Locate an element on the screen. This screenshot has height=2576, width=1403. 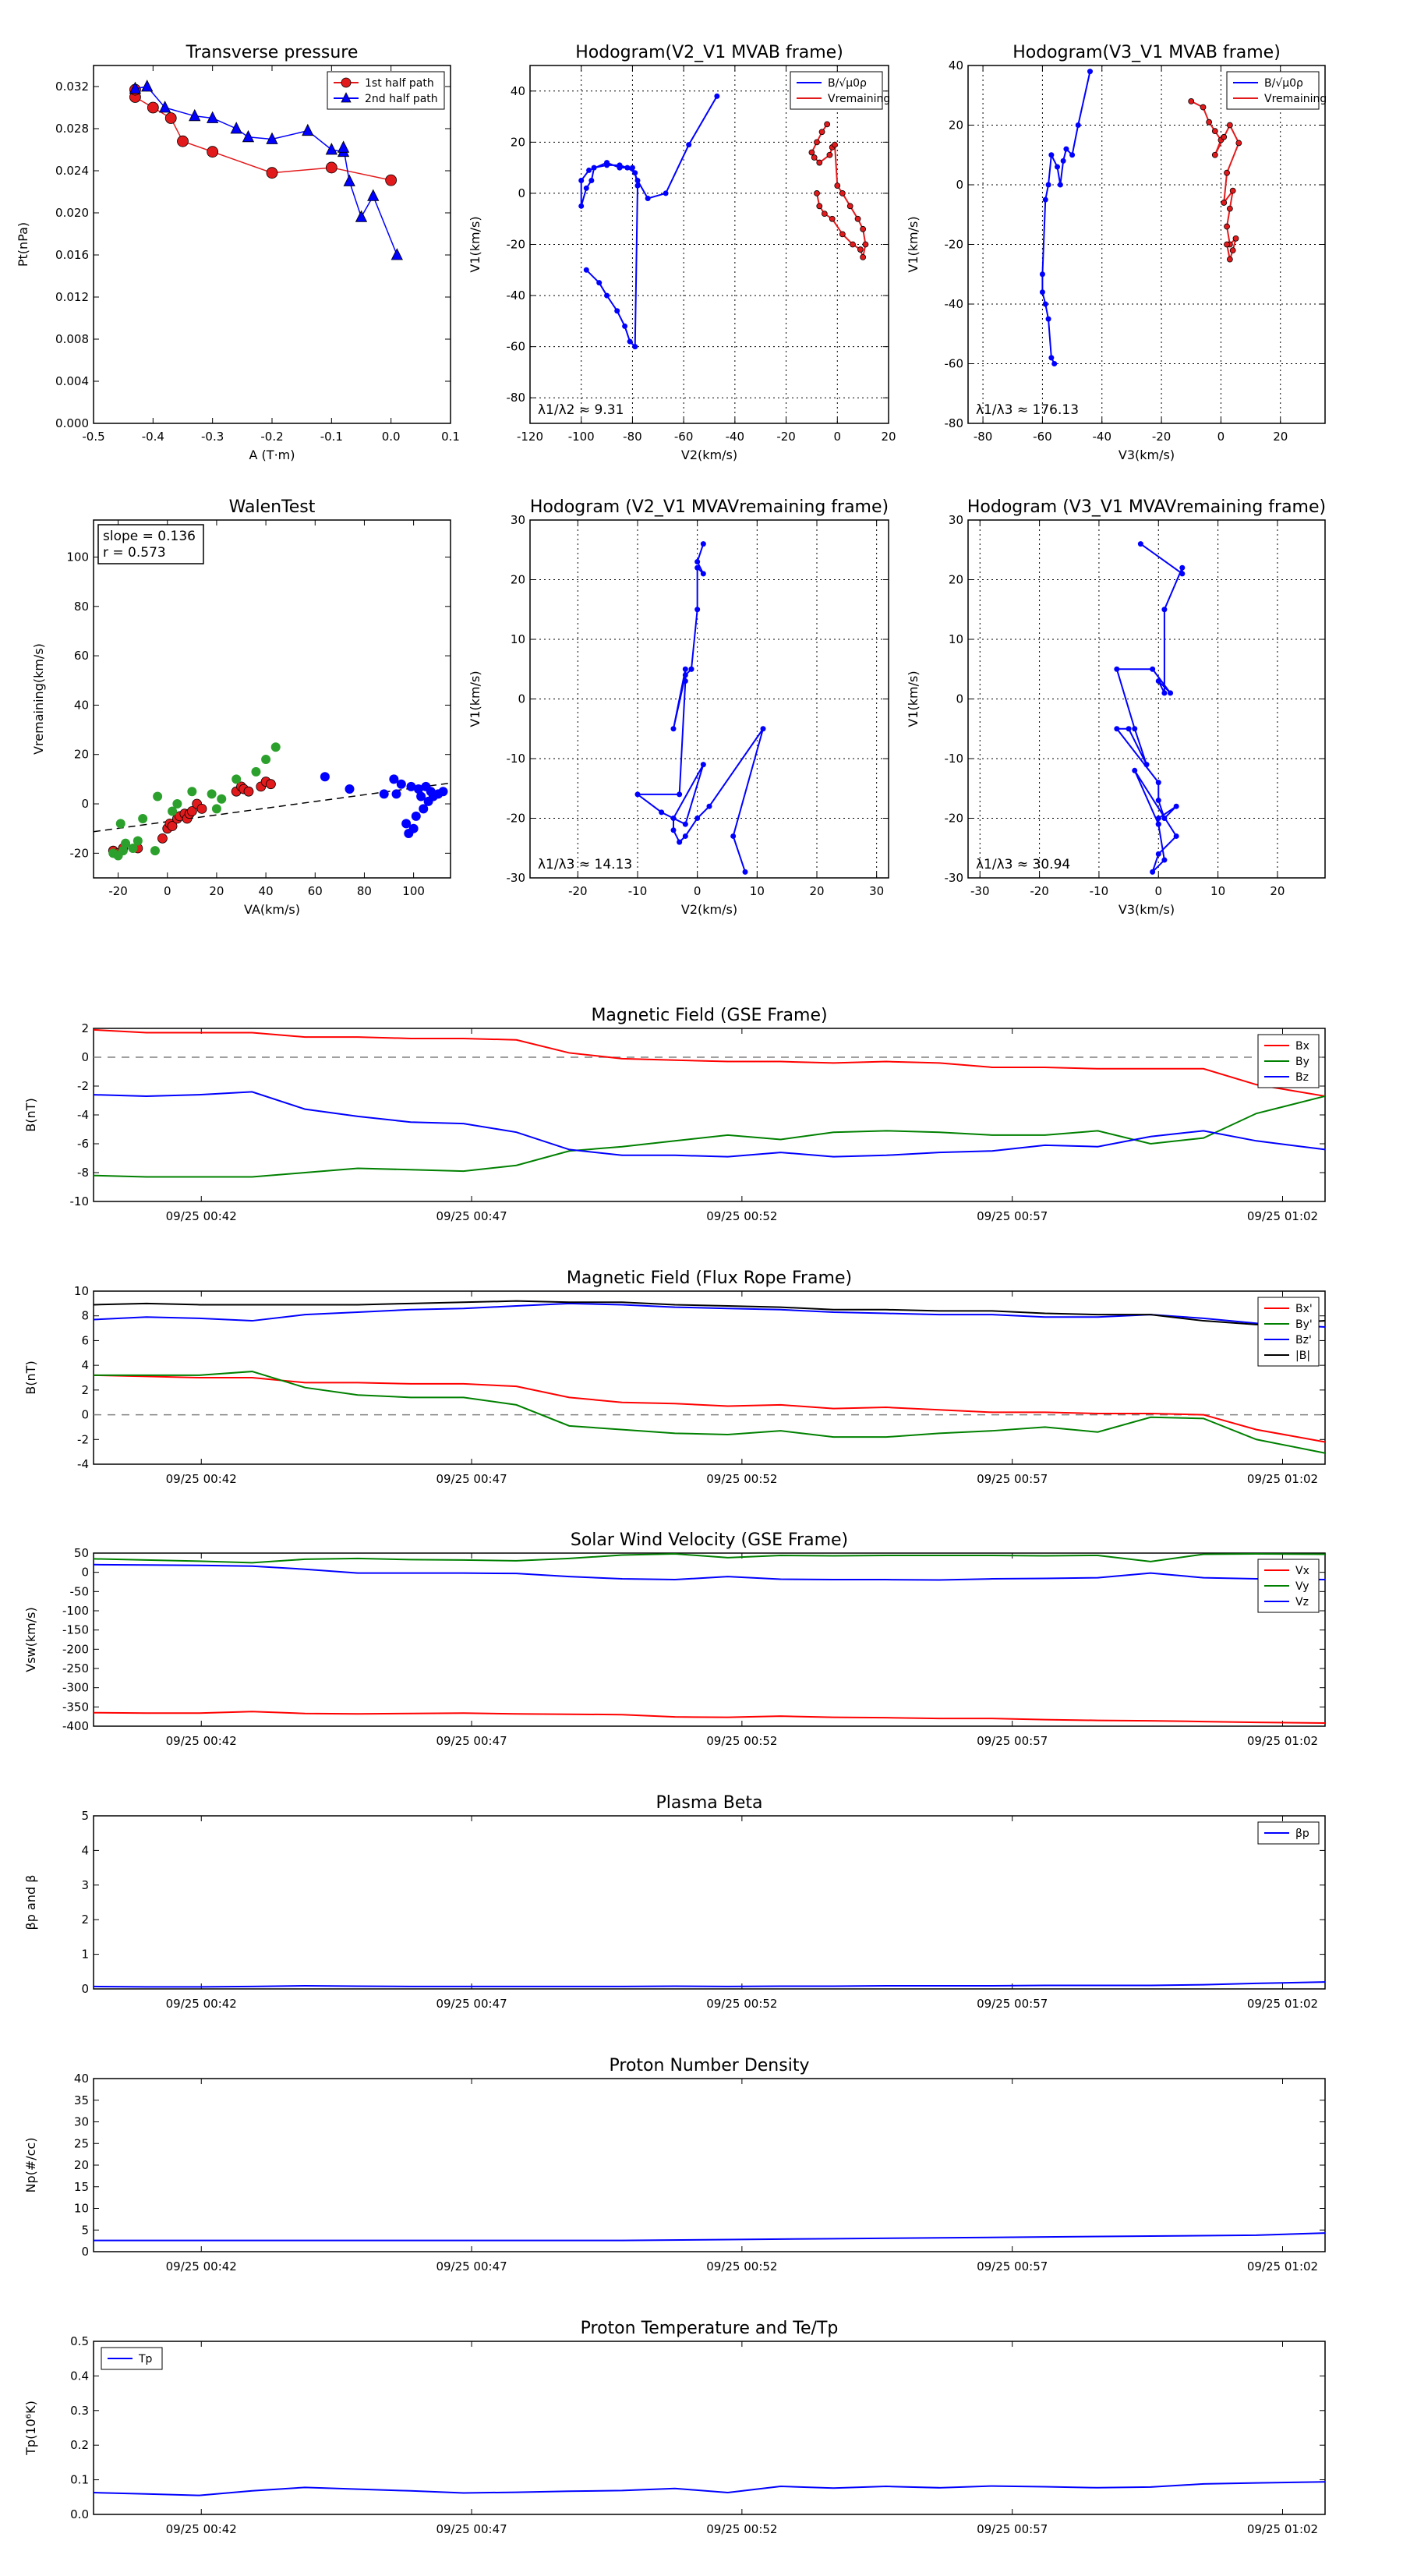
y-axis-label: Pt(nPa) is located at coordinates (23, 244).